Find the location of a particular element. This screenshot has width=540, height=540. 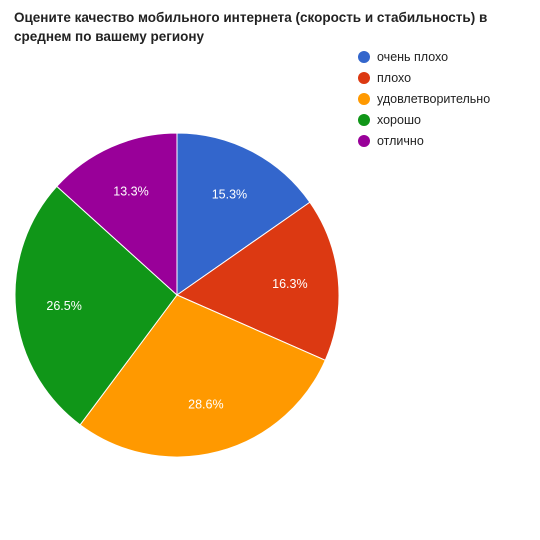

legend-item-ochen-ploho: очень плохо is located at coordinates (424, 56).